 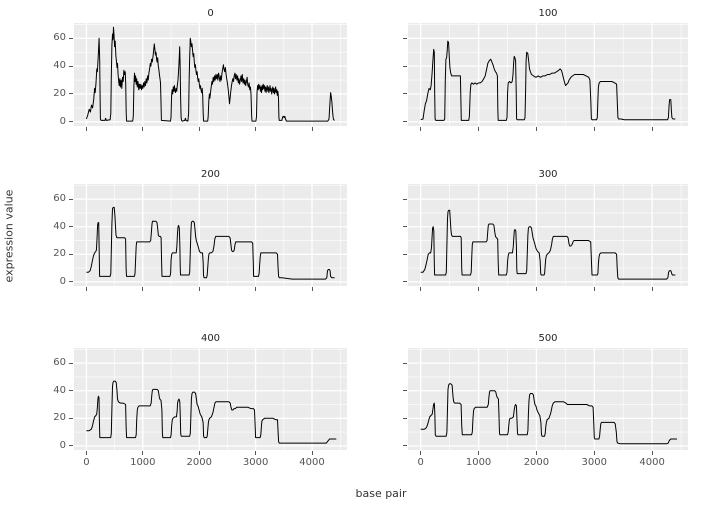 I want to click on x-axis-title: base pair, so click(x=381, y=493).